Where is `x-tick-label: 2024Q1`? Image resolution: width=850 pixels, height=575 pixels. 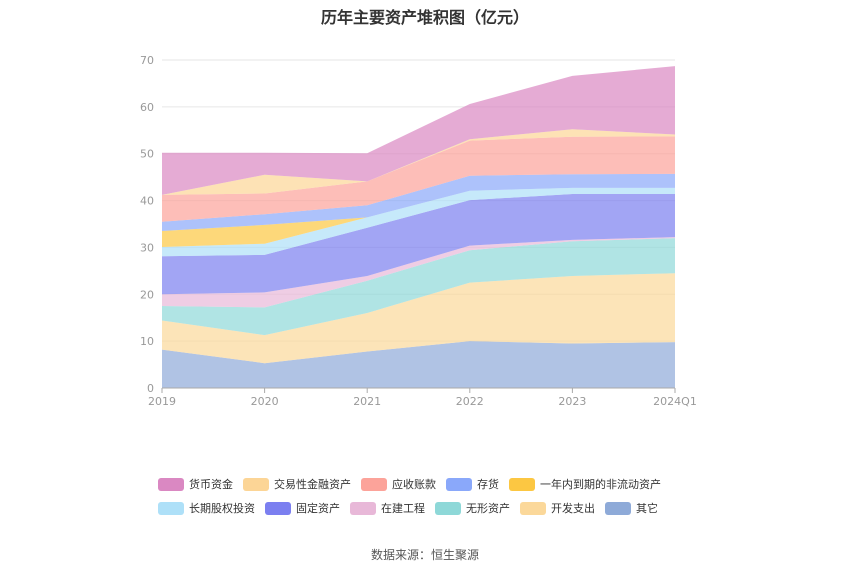 x-tick-label: 2024Q1 is located at coordinates (675, 401).